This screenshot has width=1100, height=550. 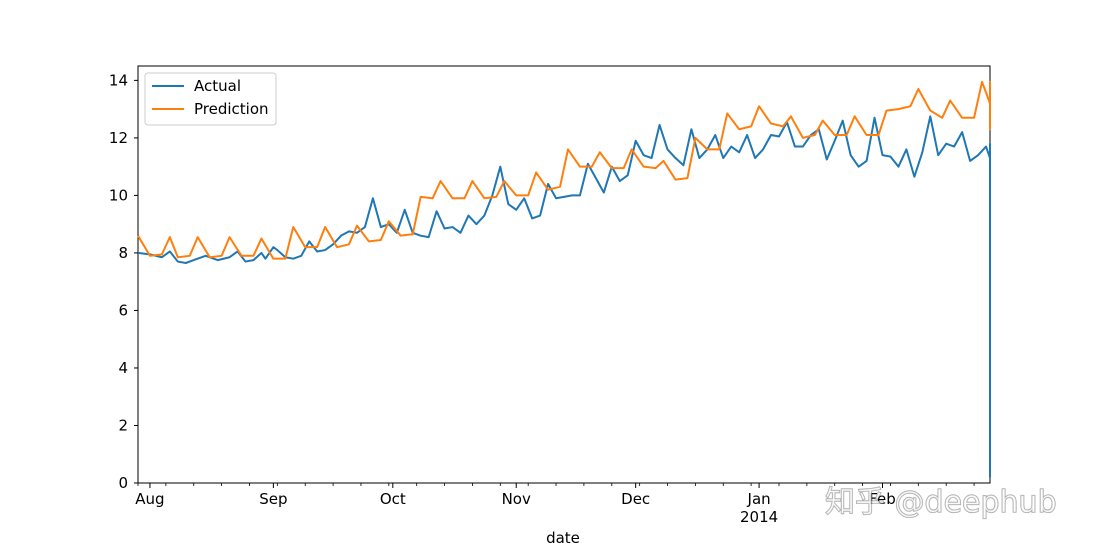 What do you see at coordinates (516, 499) in the screenshot?
I see `x-tick-label: Nov` at bounding box center [516, 499].